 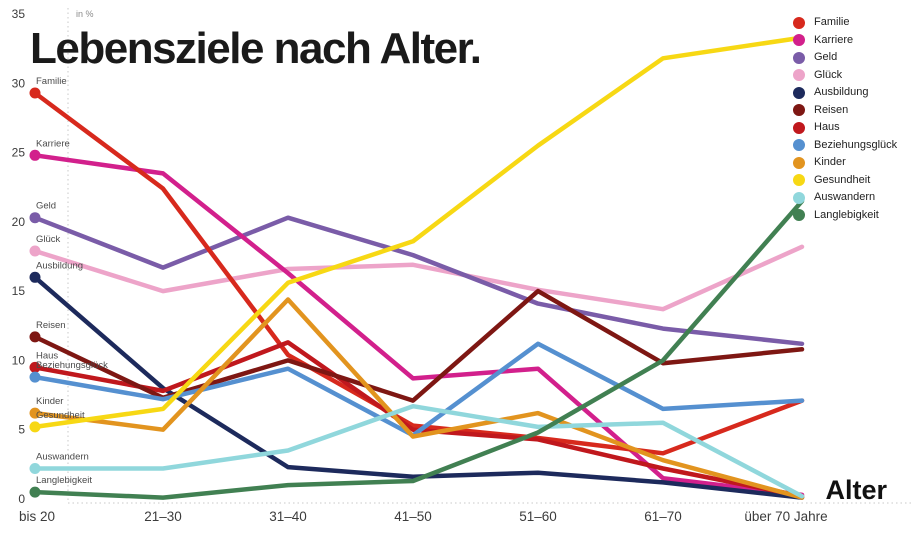 I want to click on x-tick-label: 61–70, so click(x=663, y=516).